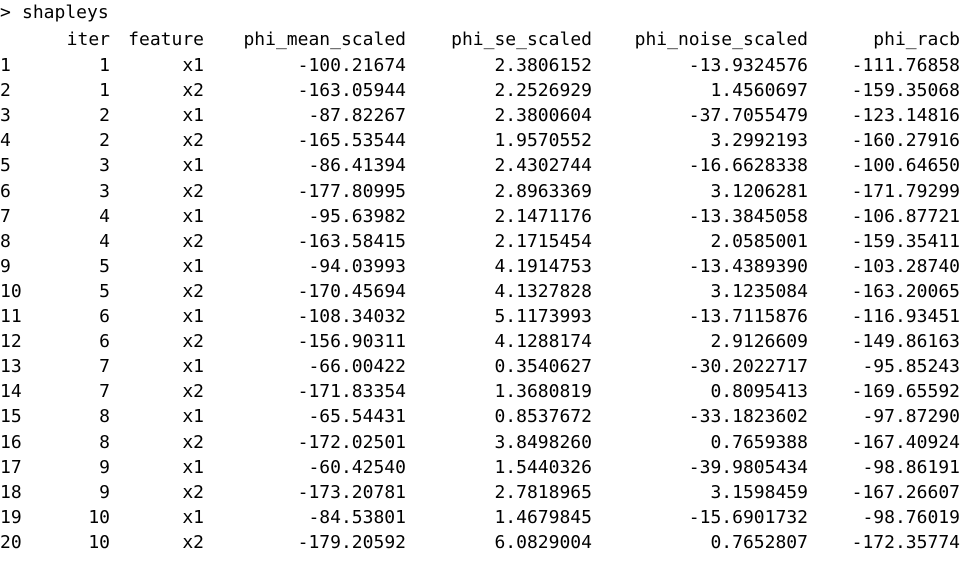  Describe the element at coordinates (5, 116) in the screenshot. I see `row-index: 3` at that location.